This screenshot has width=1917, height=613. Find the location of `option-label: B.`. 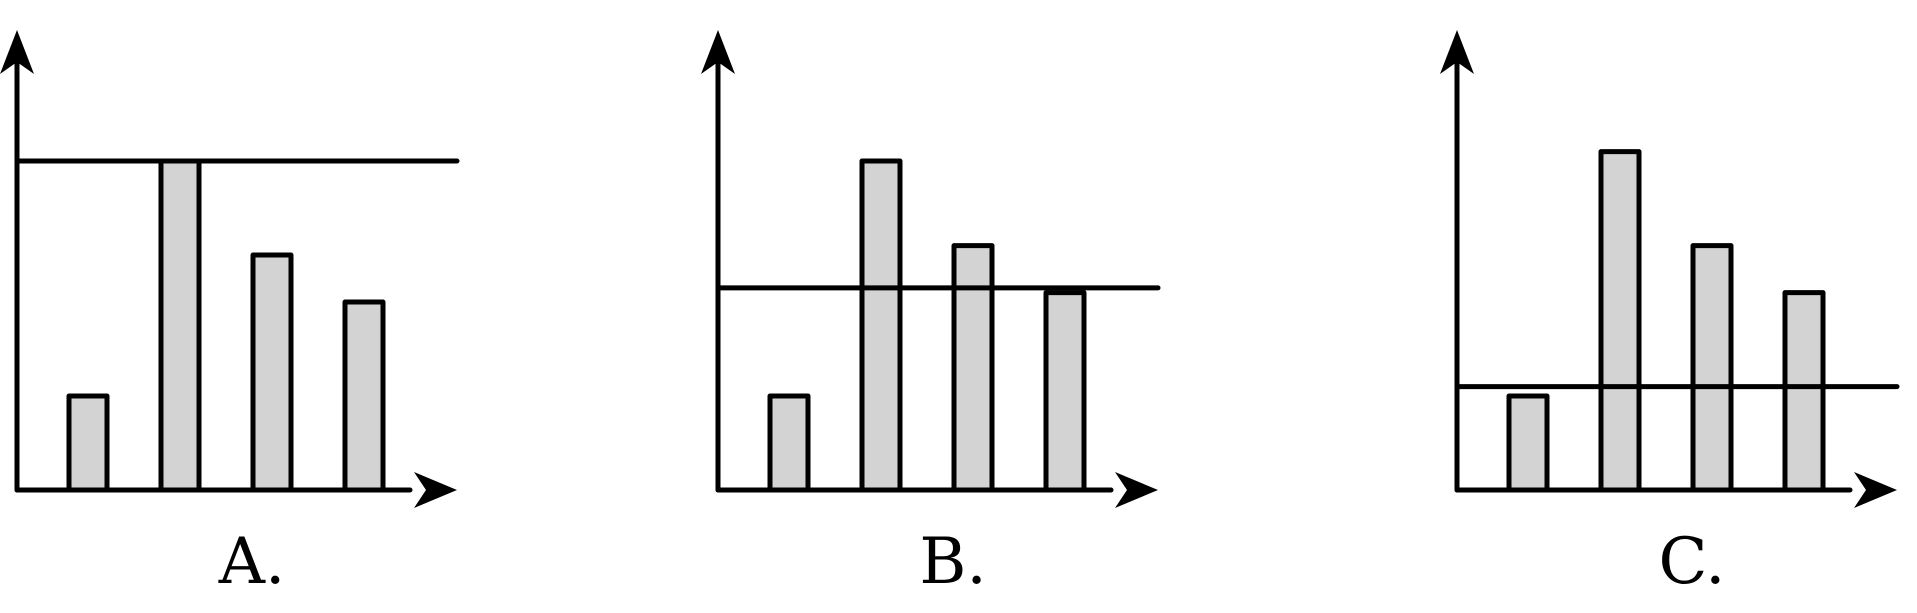

option-label: B. is located at coordinates (952, 562).